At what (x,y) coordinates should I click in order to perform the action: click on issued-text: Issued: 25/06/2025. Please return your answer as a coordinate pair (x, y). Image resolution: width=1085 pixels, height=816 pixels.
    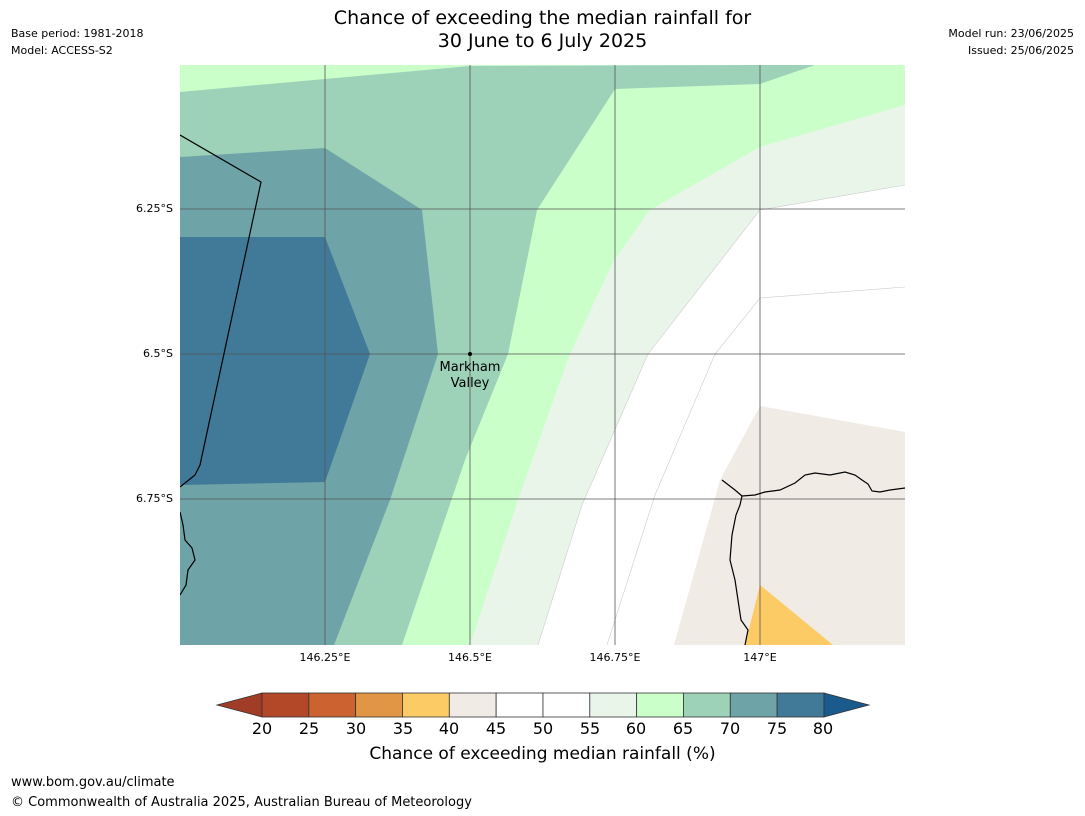
    Looking at the image, I should click on (1020, 50).